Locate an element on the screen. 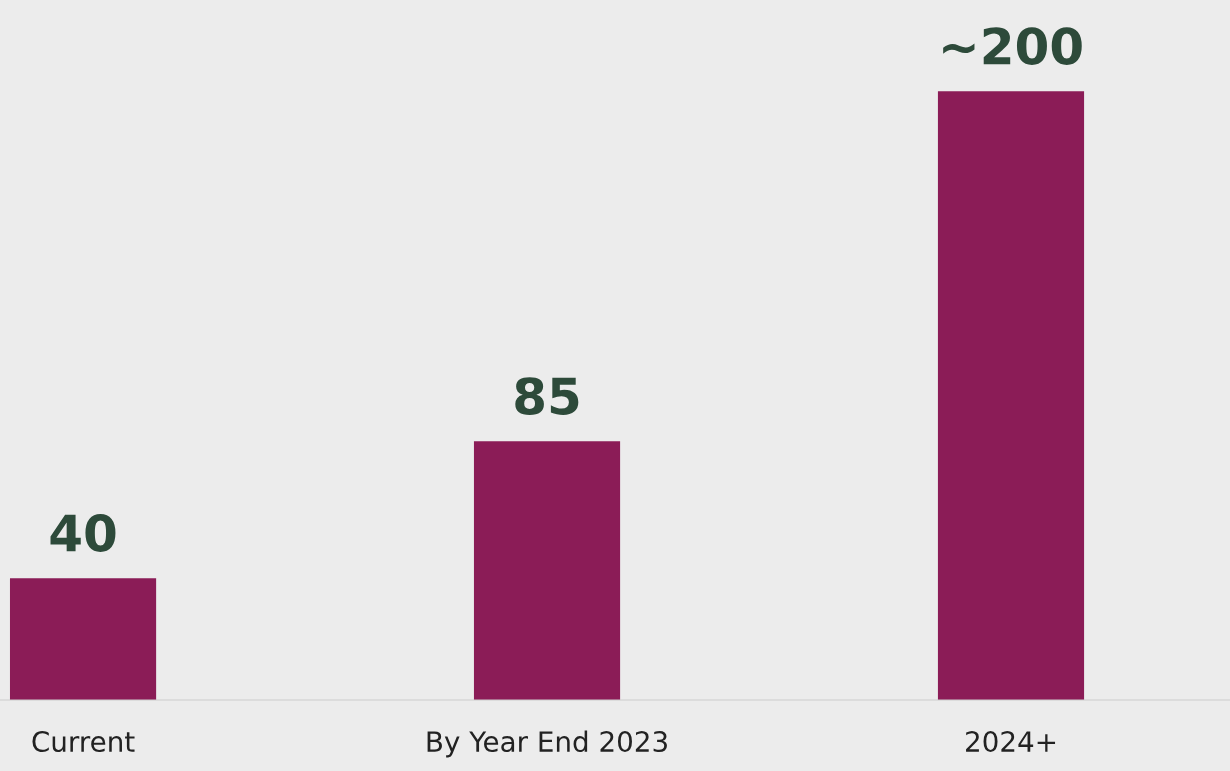  data-label: ~200 is located at coordinates (1012, 46).